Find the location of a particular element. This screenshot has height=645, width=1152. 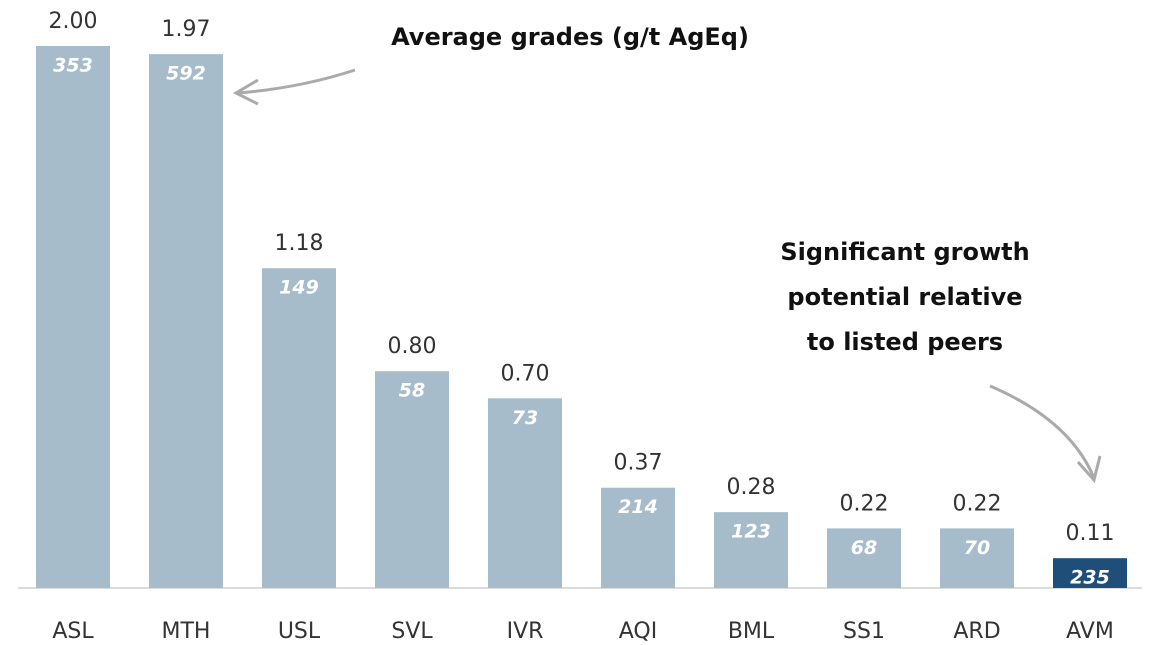

annotation-line: Significant growth is located at coordinates (904, 252).